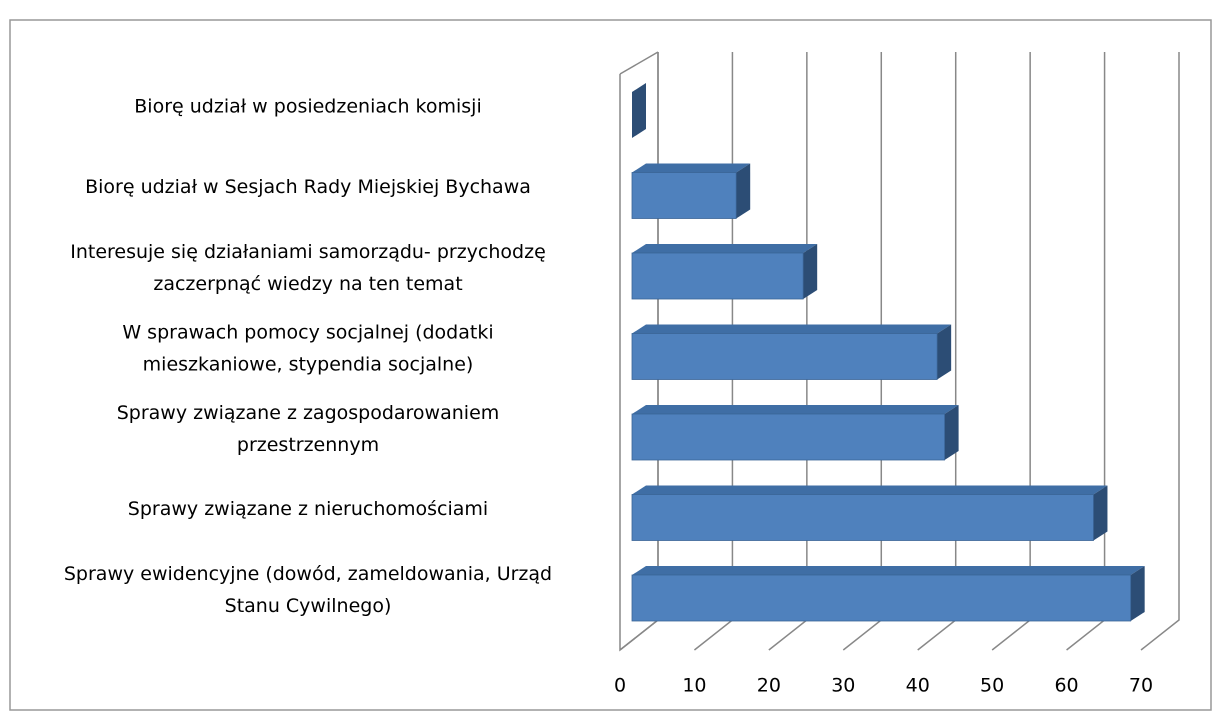 This screenshot has width=1222, height=720. What do you see at coordinates (1066, 686) in the screenshot?
I see `x-tick-label: 60` at bounding box center [1066, 686].